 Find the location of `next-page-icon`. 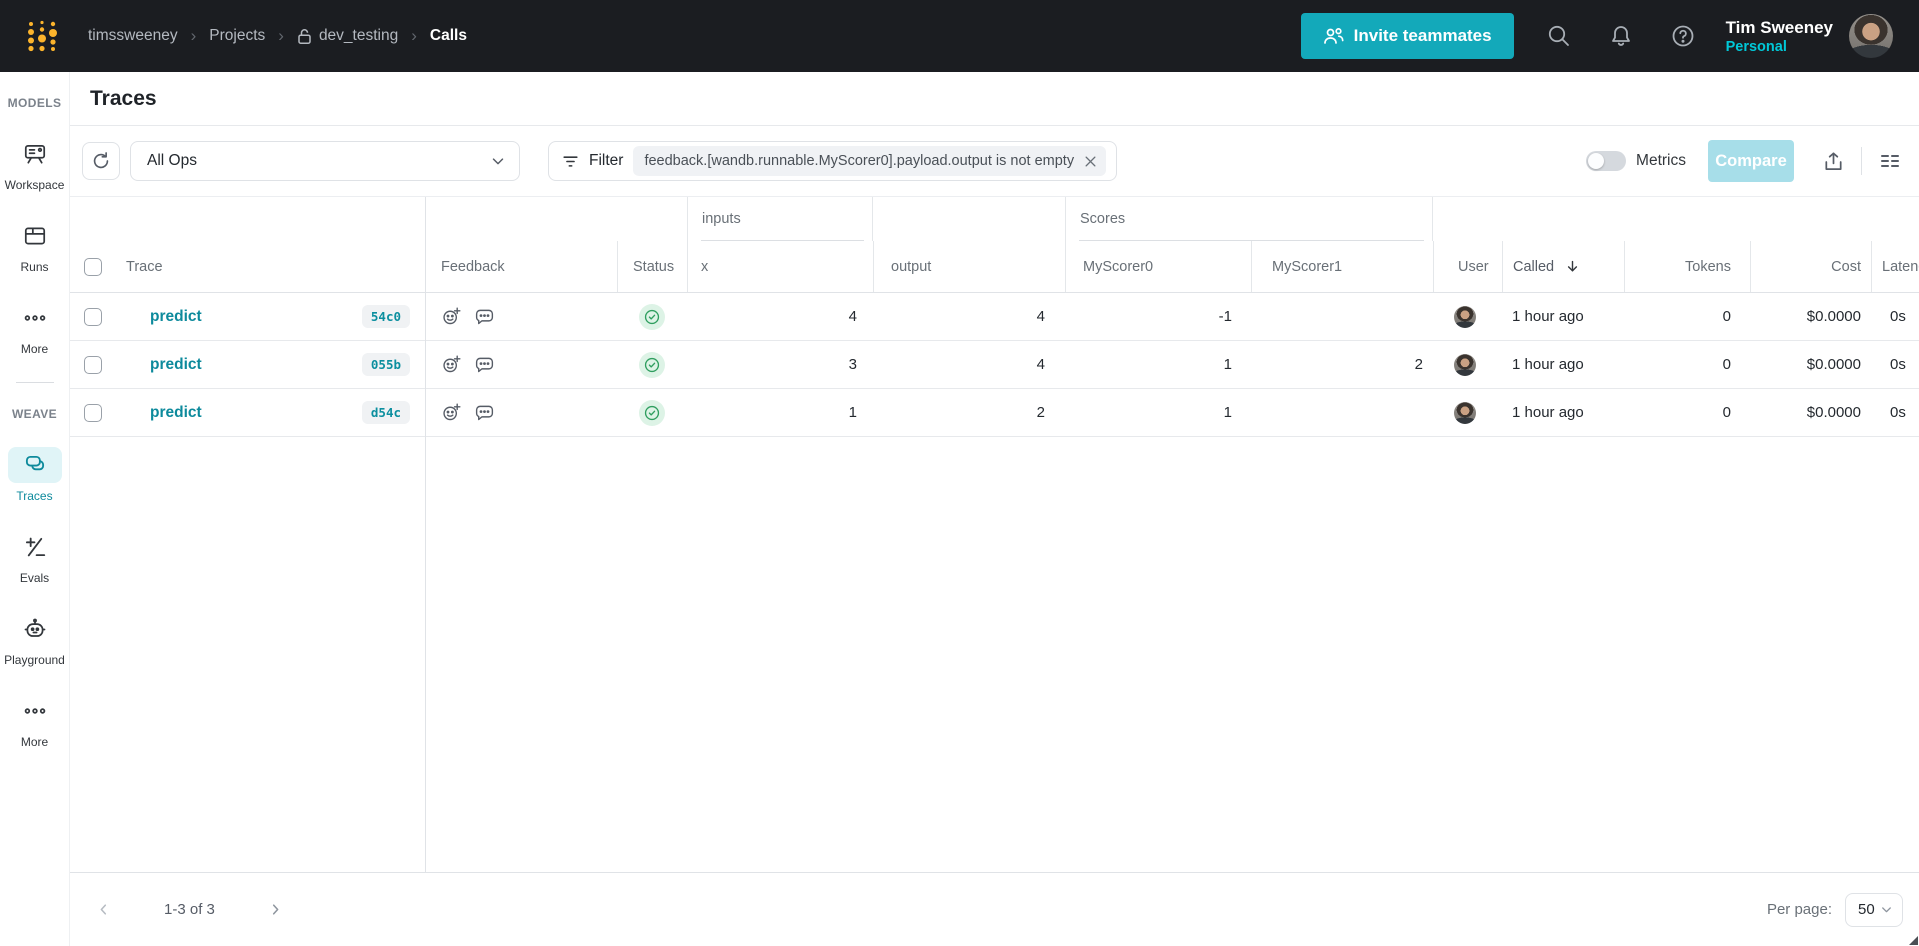

next-page-icon is located at coordinates (275, 909).